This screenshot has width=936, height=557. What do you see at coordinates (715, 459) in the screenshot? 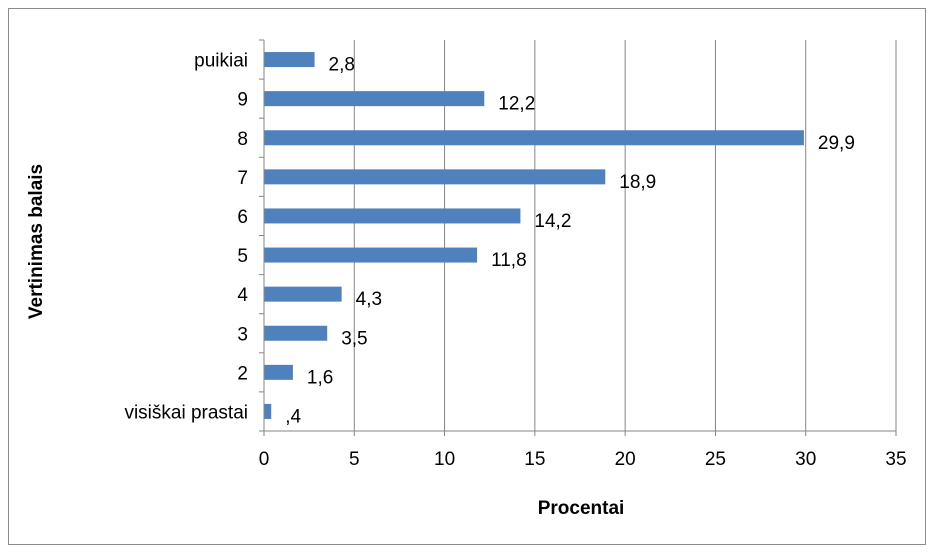
I see `x-tick-label-25: 25` at bounding box center [715, 459].